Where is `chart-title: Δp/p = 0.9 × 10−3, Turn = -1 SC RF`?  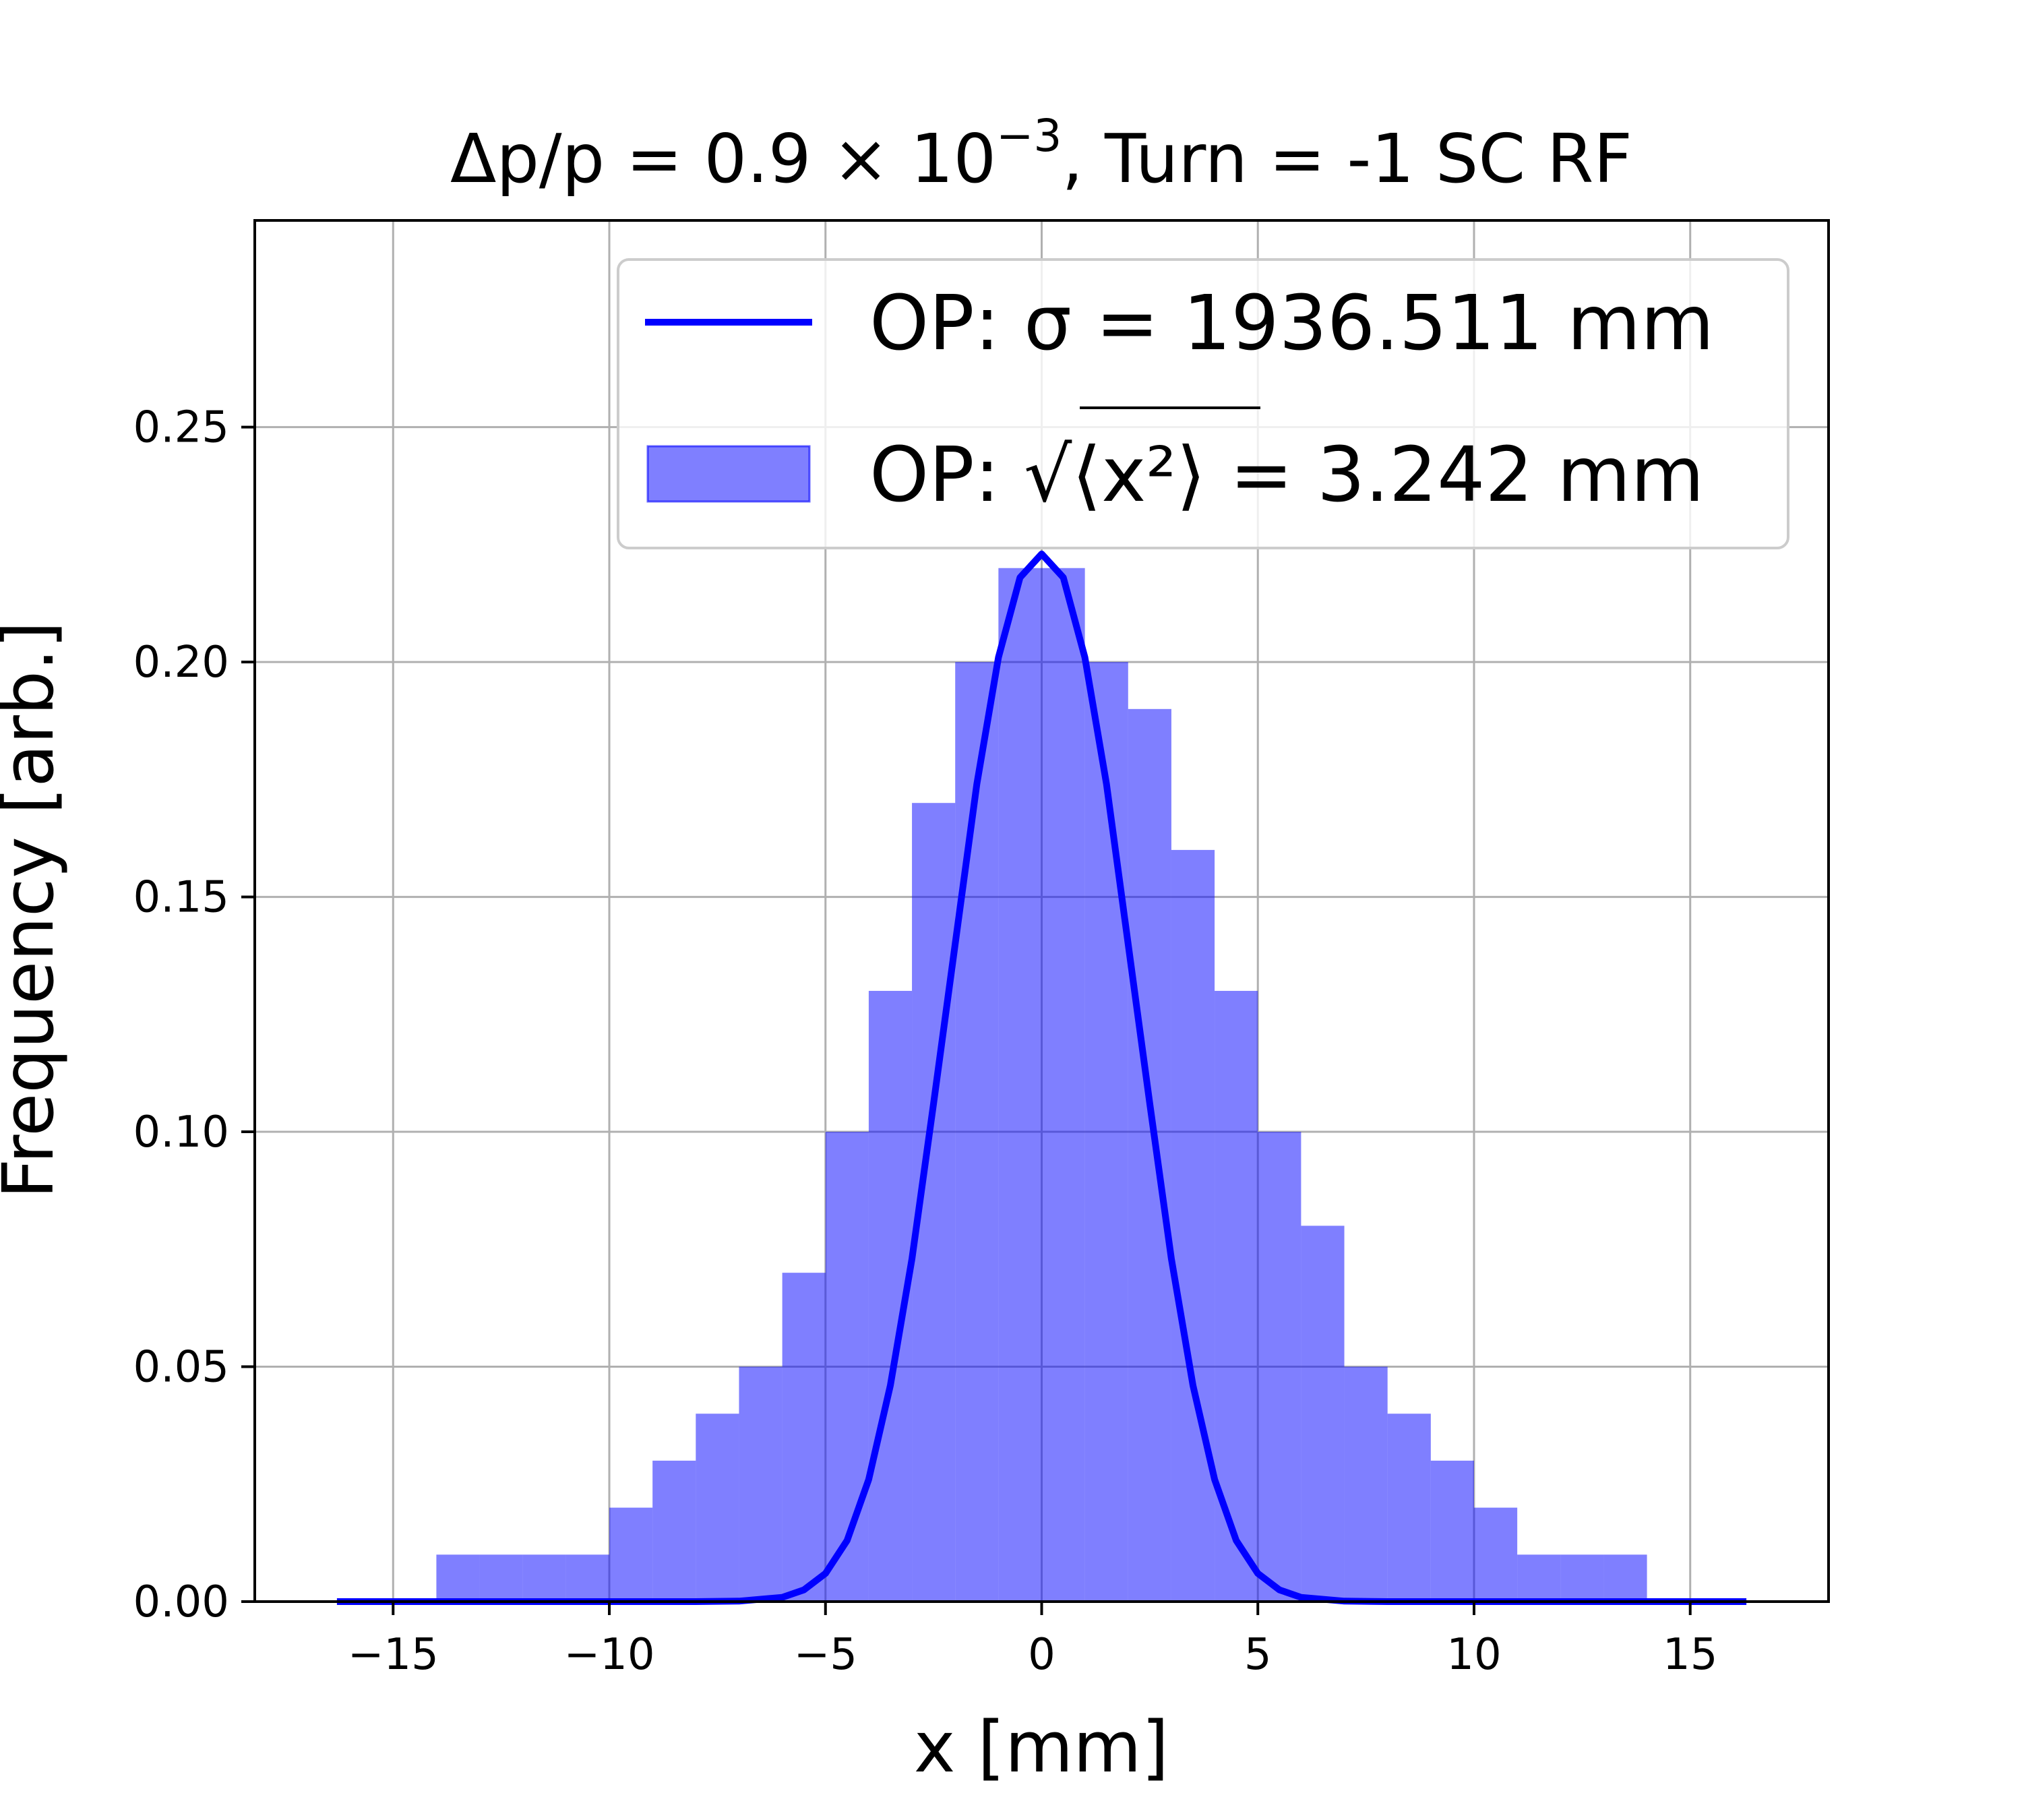 chart-title: Δp/p = 0.9 × 10−3, Turn = -1 SC RF is located at coordinates (1041, 154).